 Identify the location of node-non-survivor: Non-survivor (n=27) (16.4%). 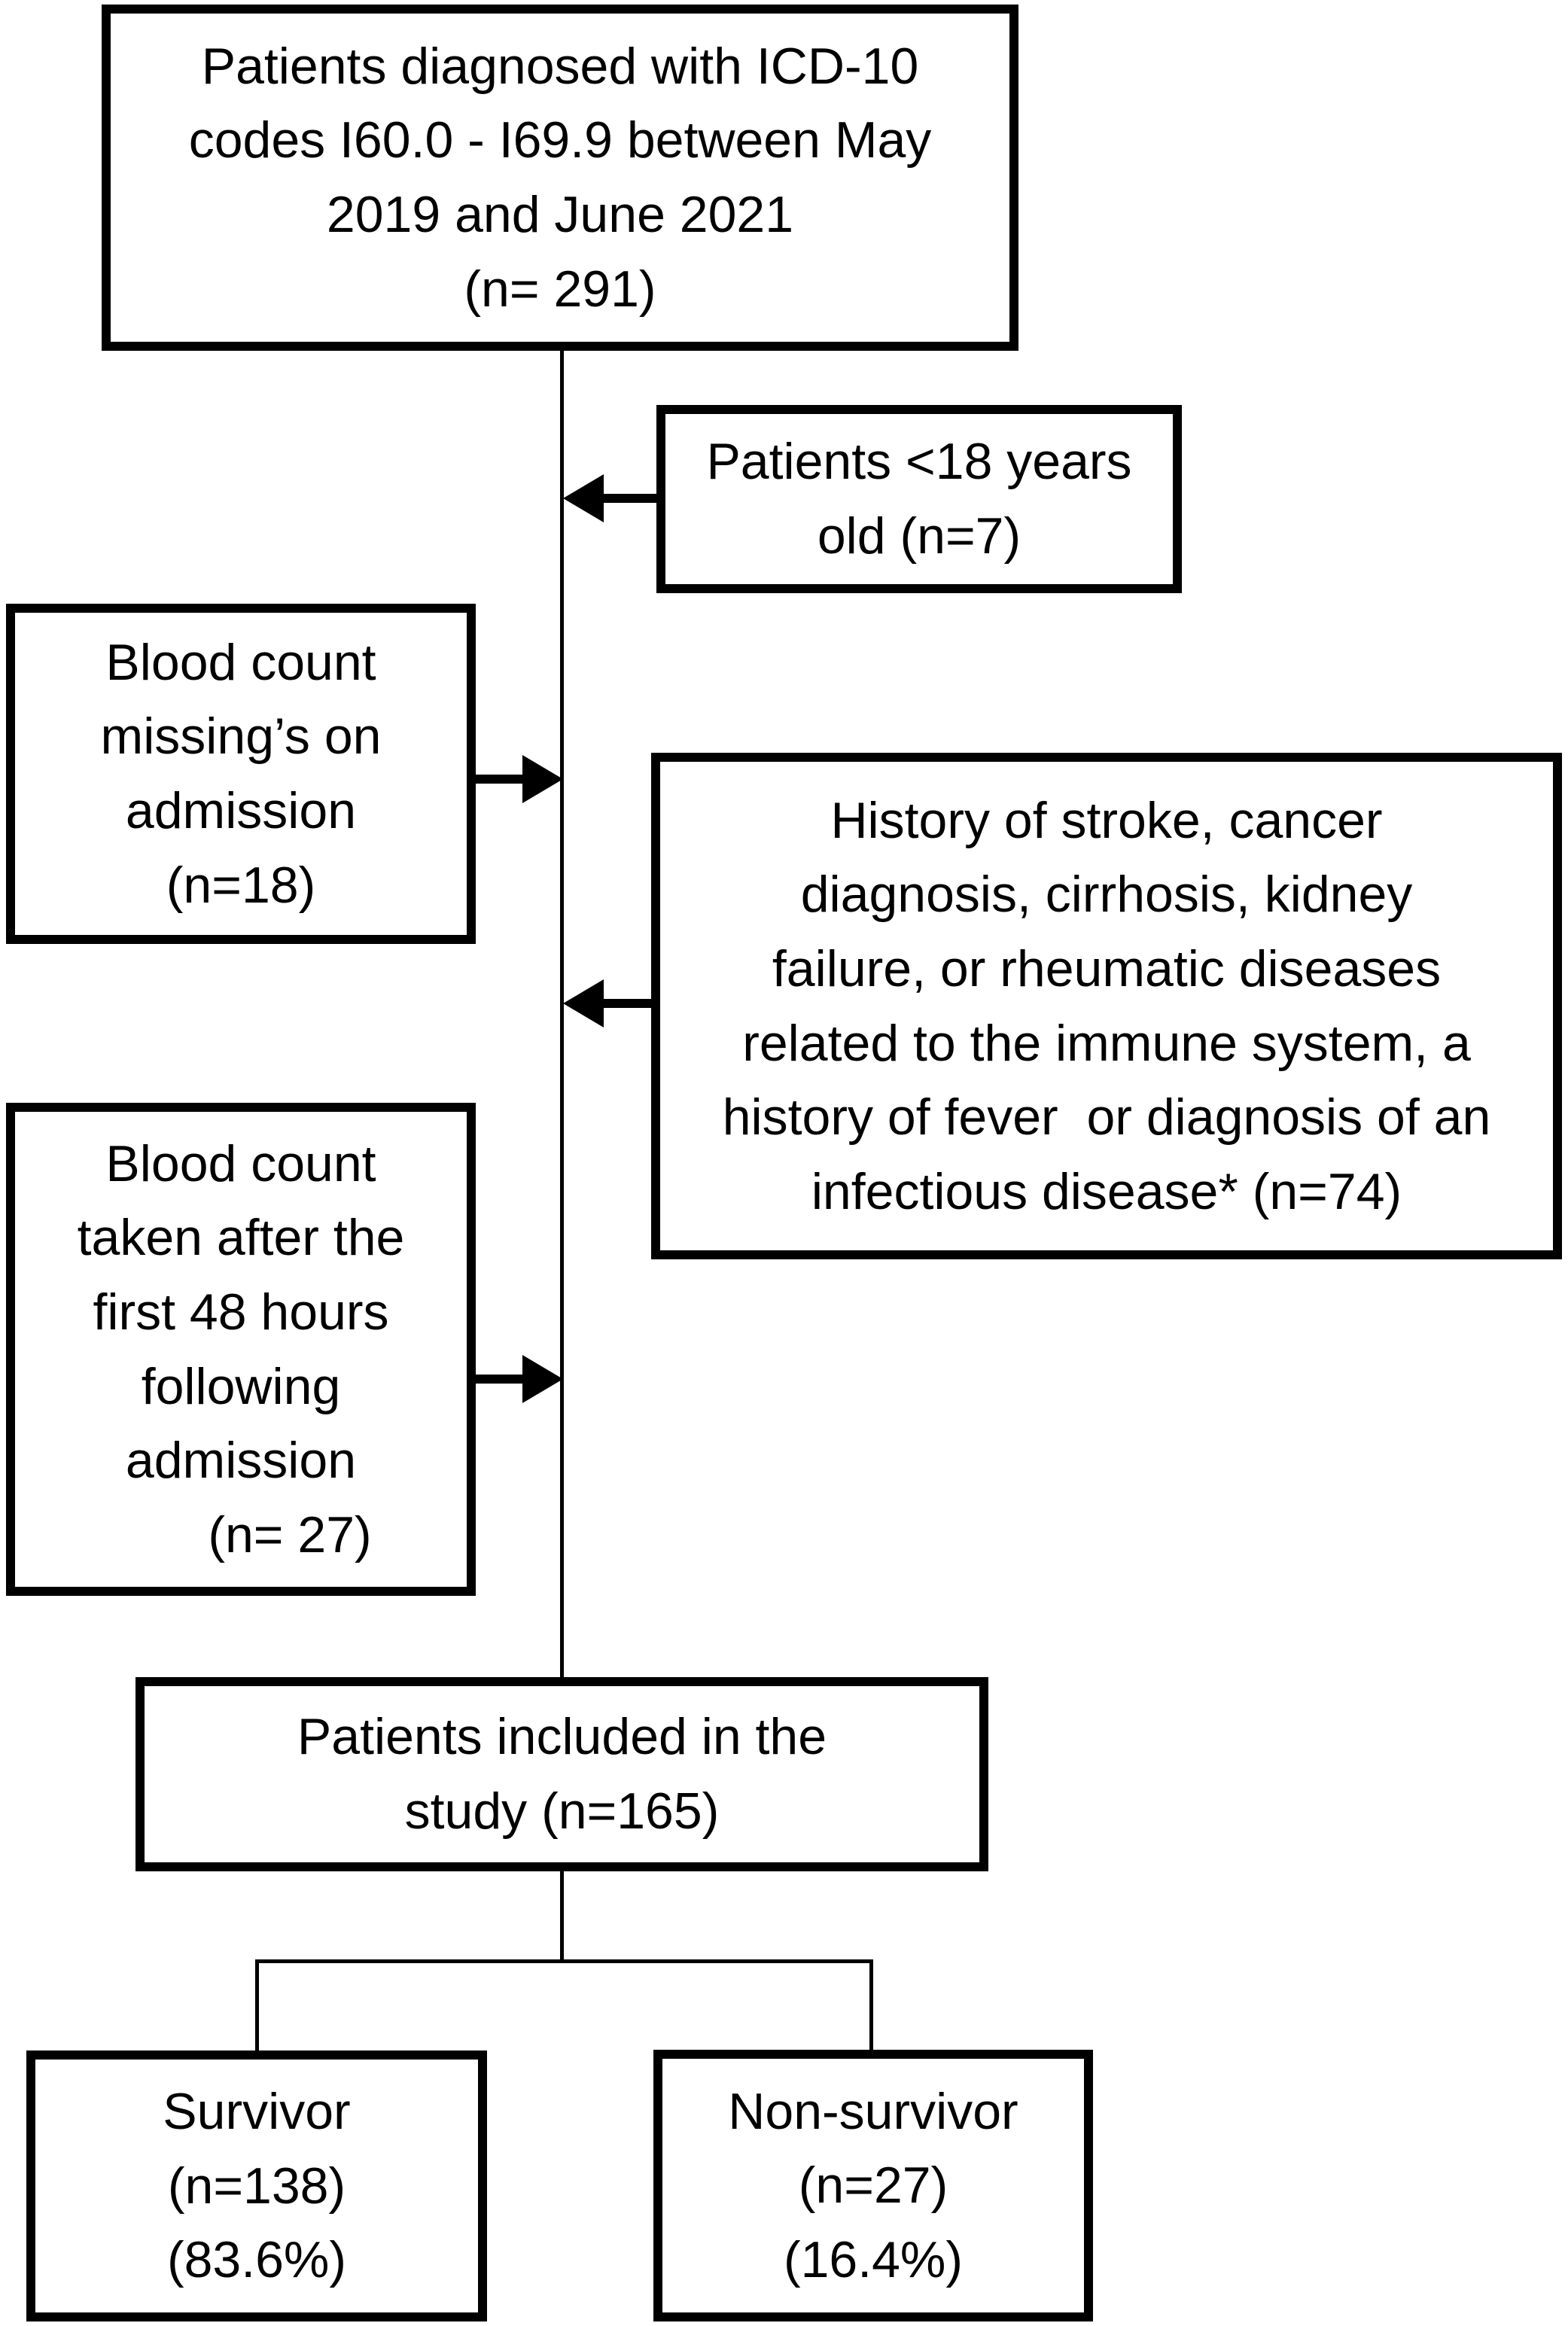
(873, 2185).